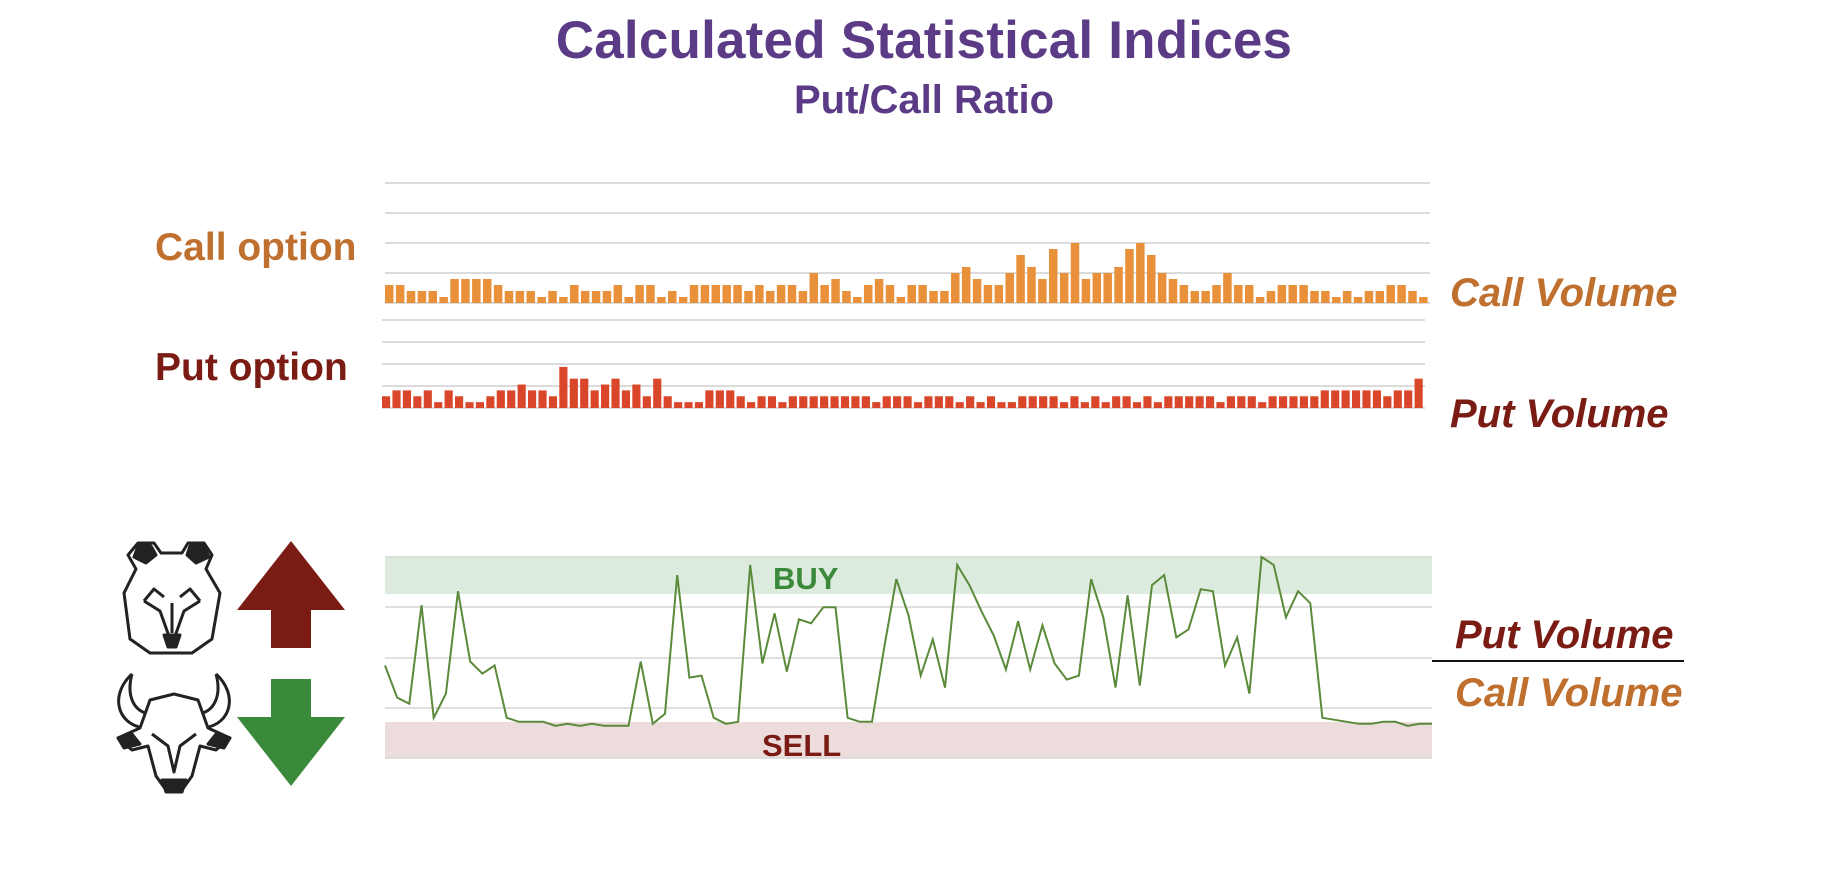 The height and width of the screenshot is (880, 1848). What do you see at coordinates (924, 40) in the screenshot?
I see `page-title: Calculated Statistical Indices` at bounding box center [924, 40].